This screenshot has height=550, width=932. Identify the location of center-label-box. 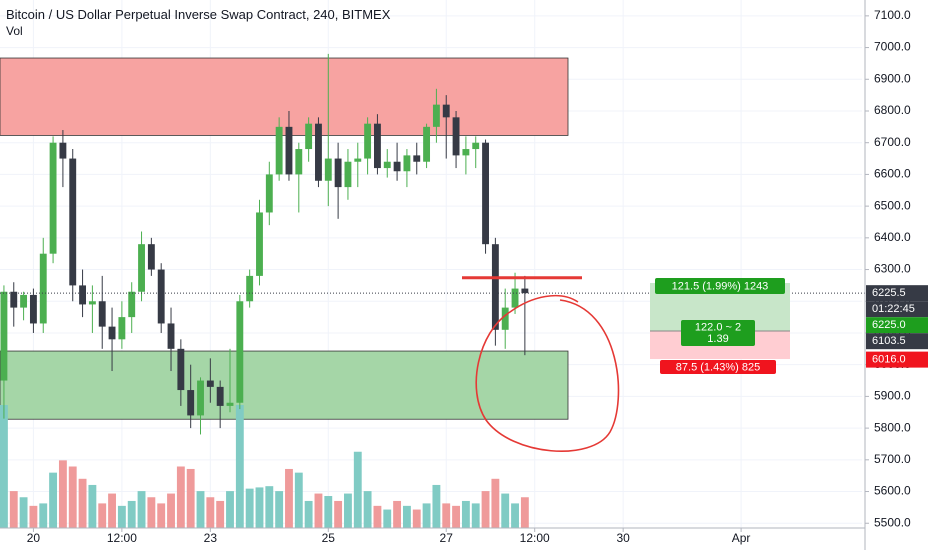
(718, 333).